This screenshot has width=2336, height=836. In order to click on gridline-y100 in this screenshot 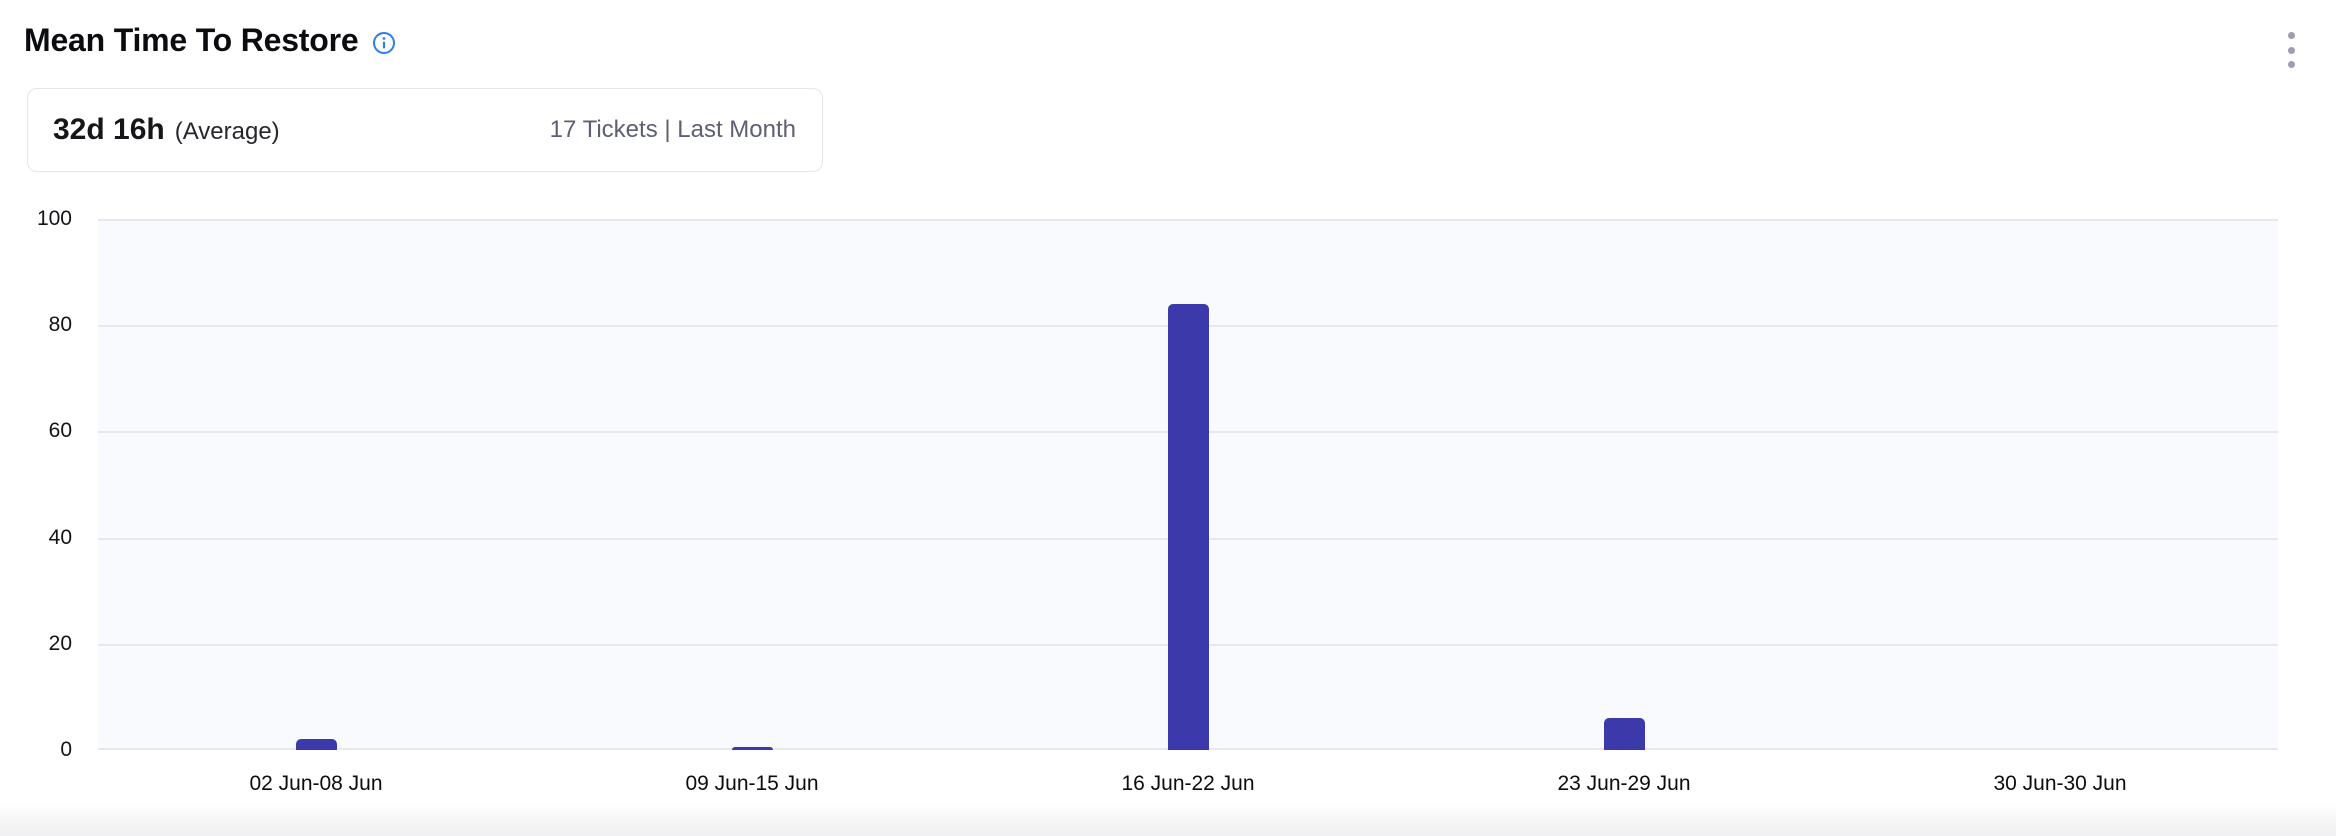, I will do `click(1188, 220)`.